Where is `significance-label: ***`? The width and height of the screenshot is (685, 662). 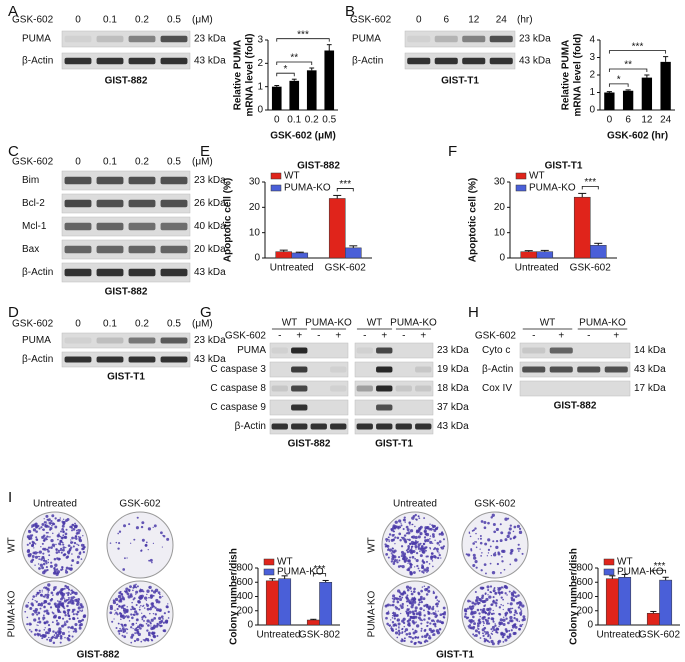 significance-label: *** is located at coordinates (303, 34).